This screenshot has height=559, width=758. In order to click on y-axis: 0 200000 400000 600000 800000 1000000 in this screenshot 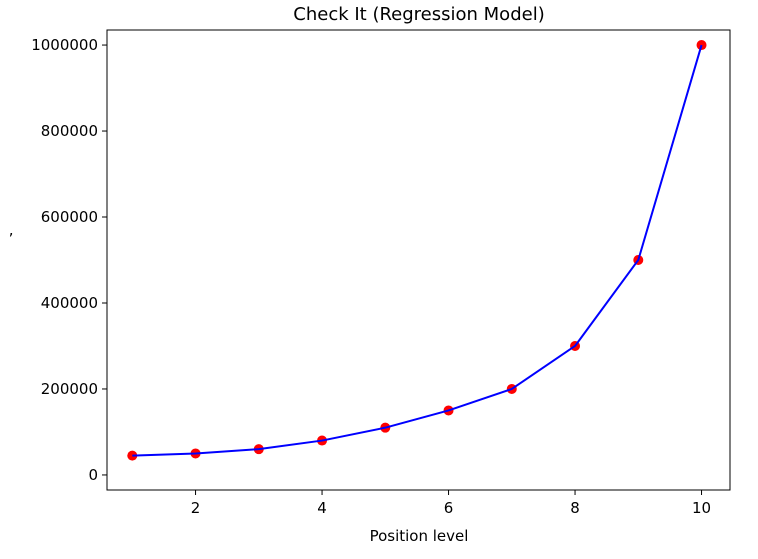, I will do `click(69, 260)`.